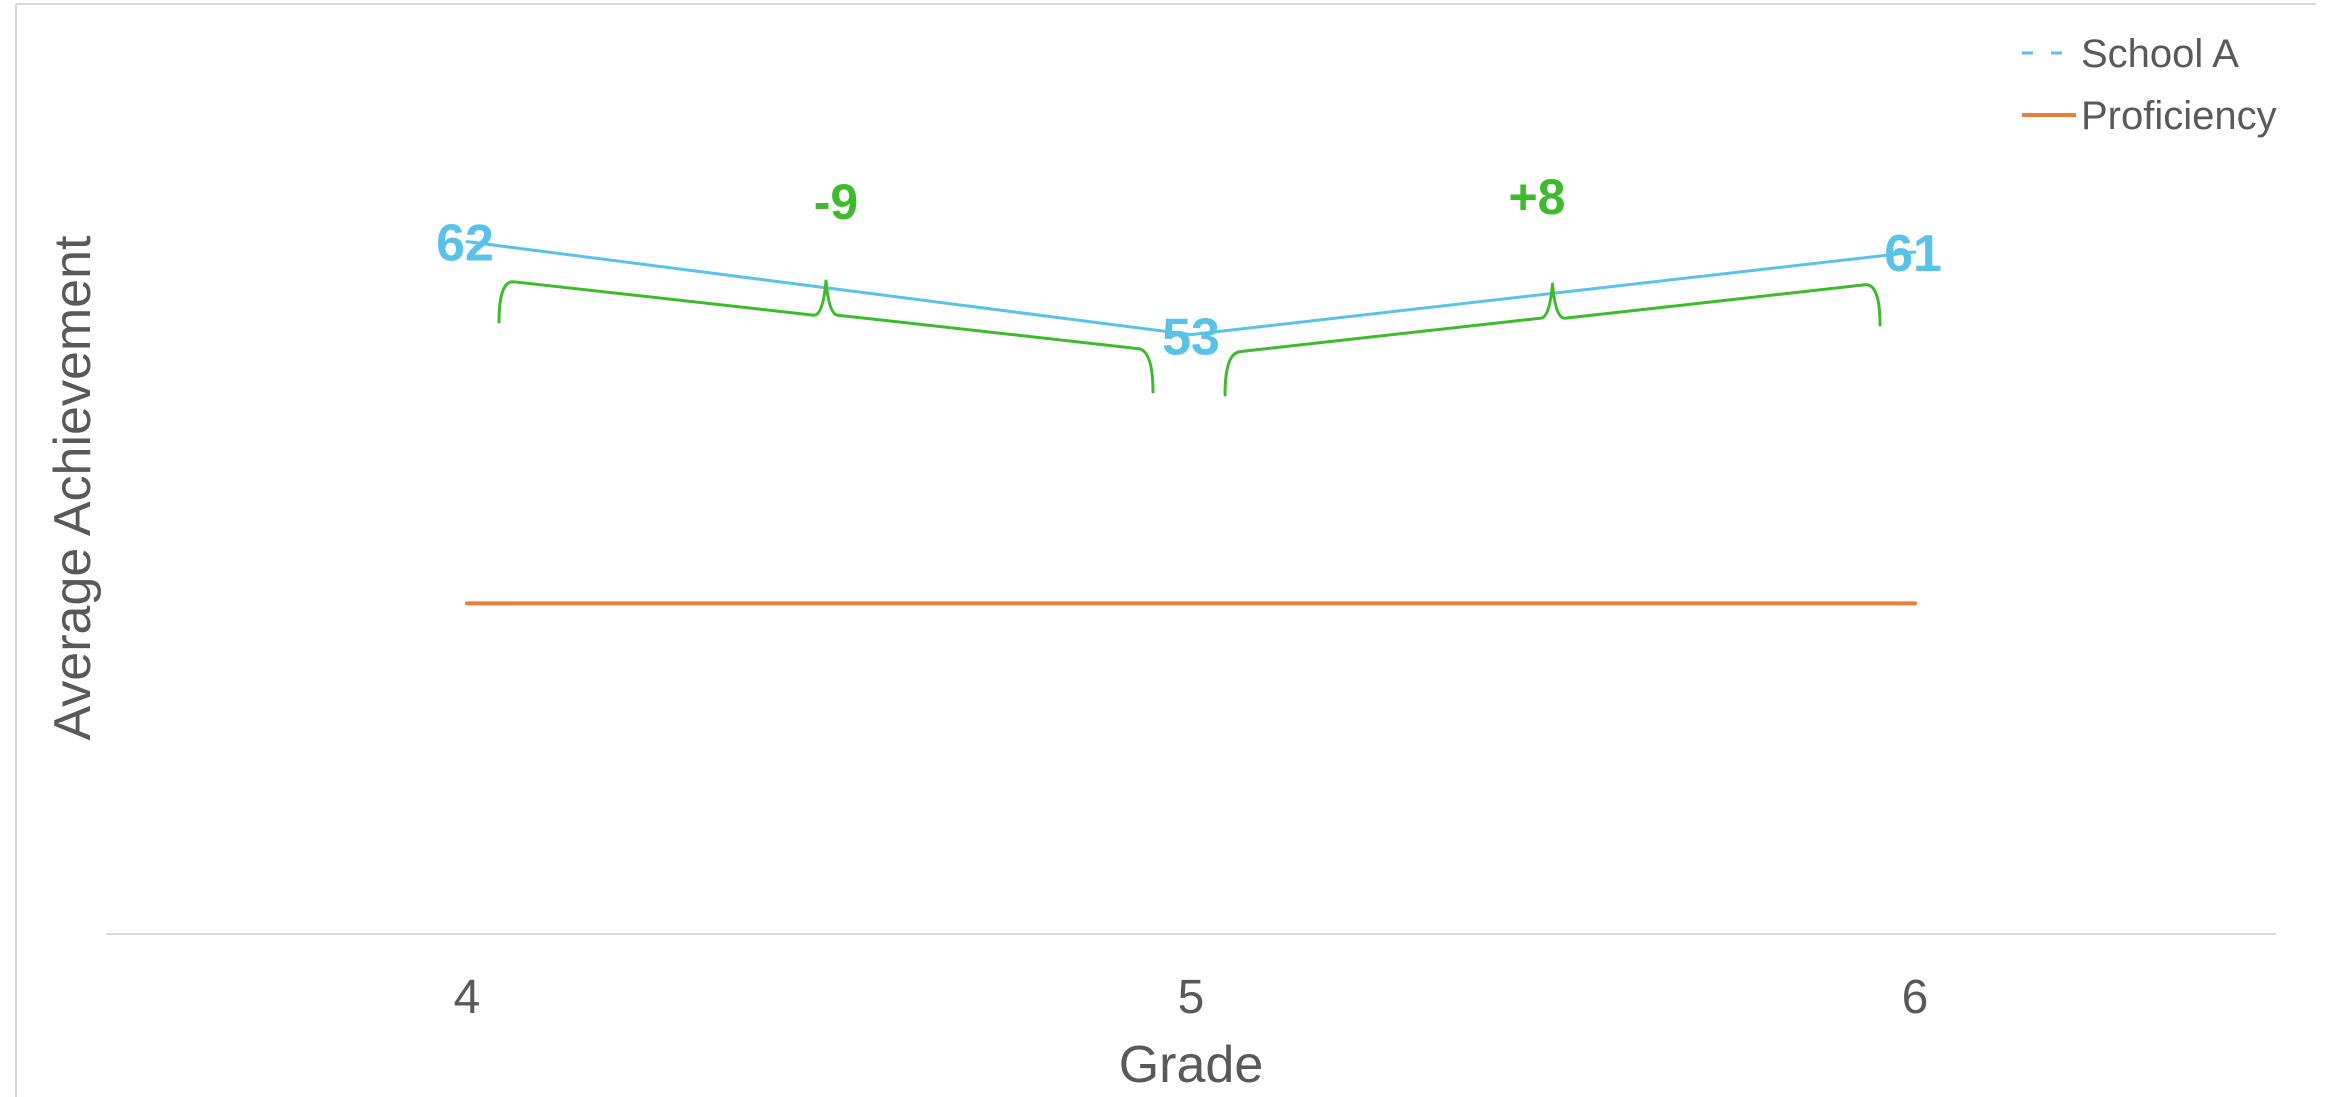  I want to click on series-line-school-a, so click(1191, 288).